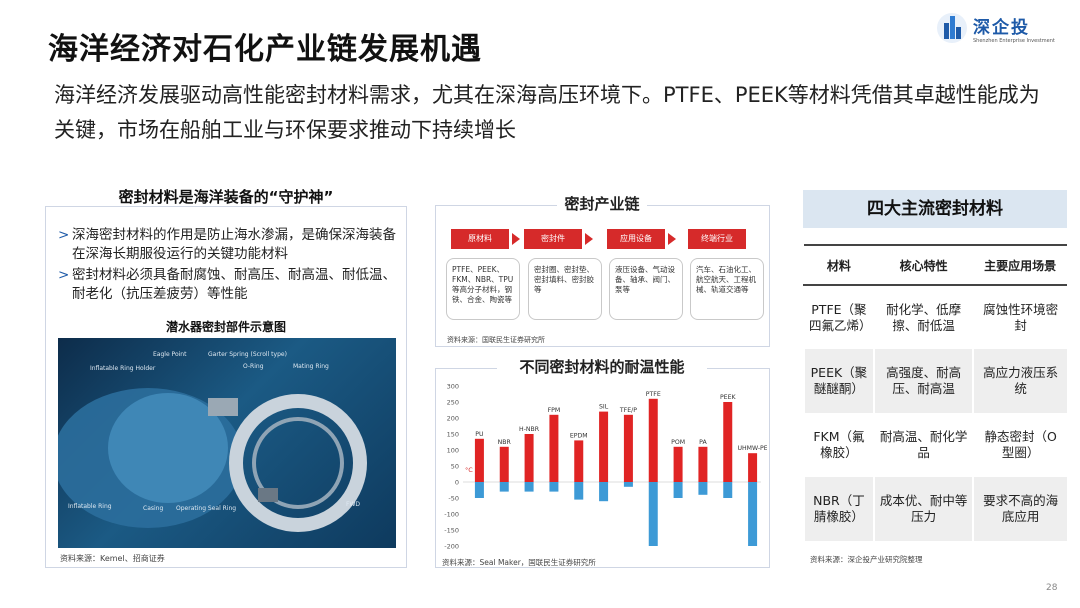  What do you see at coordinates (90, 506) in the screenshot?
I see `diagram-label: Inflatable Ring` at bounding box center [90, 506].